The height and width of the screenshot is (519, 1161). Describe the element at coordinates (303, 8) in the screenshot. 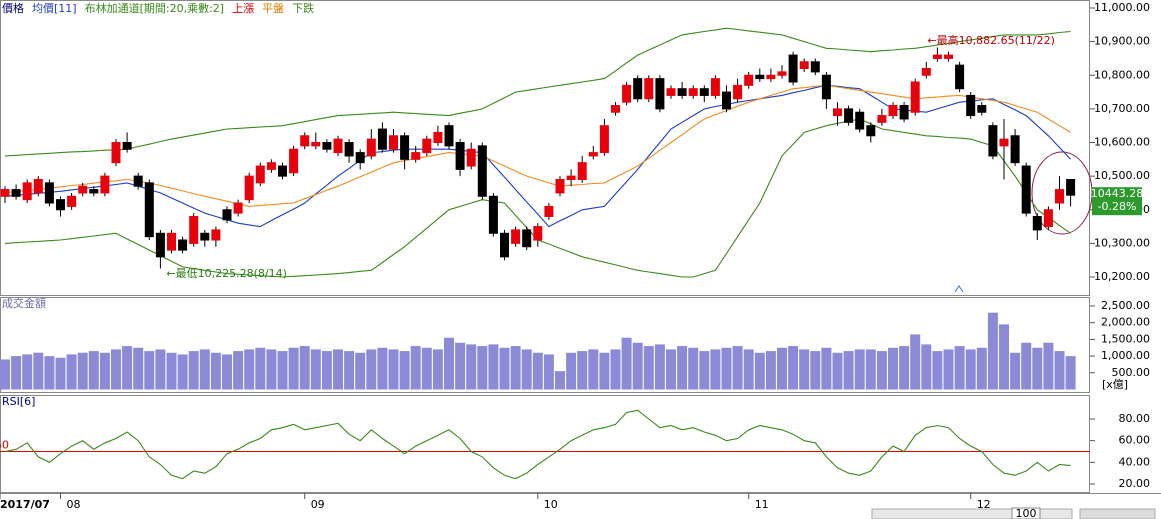

I see `legend-item: 下跌` at that location.